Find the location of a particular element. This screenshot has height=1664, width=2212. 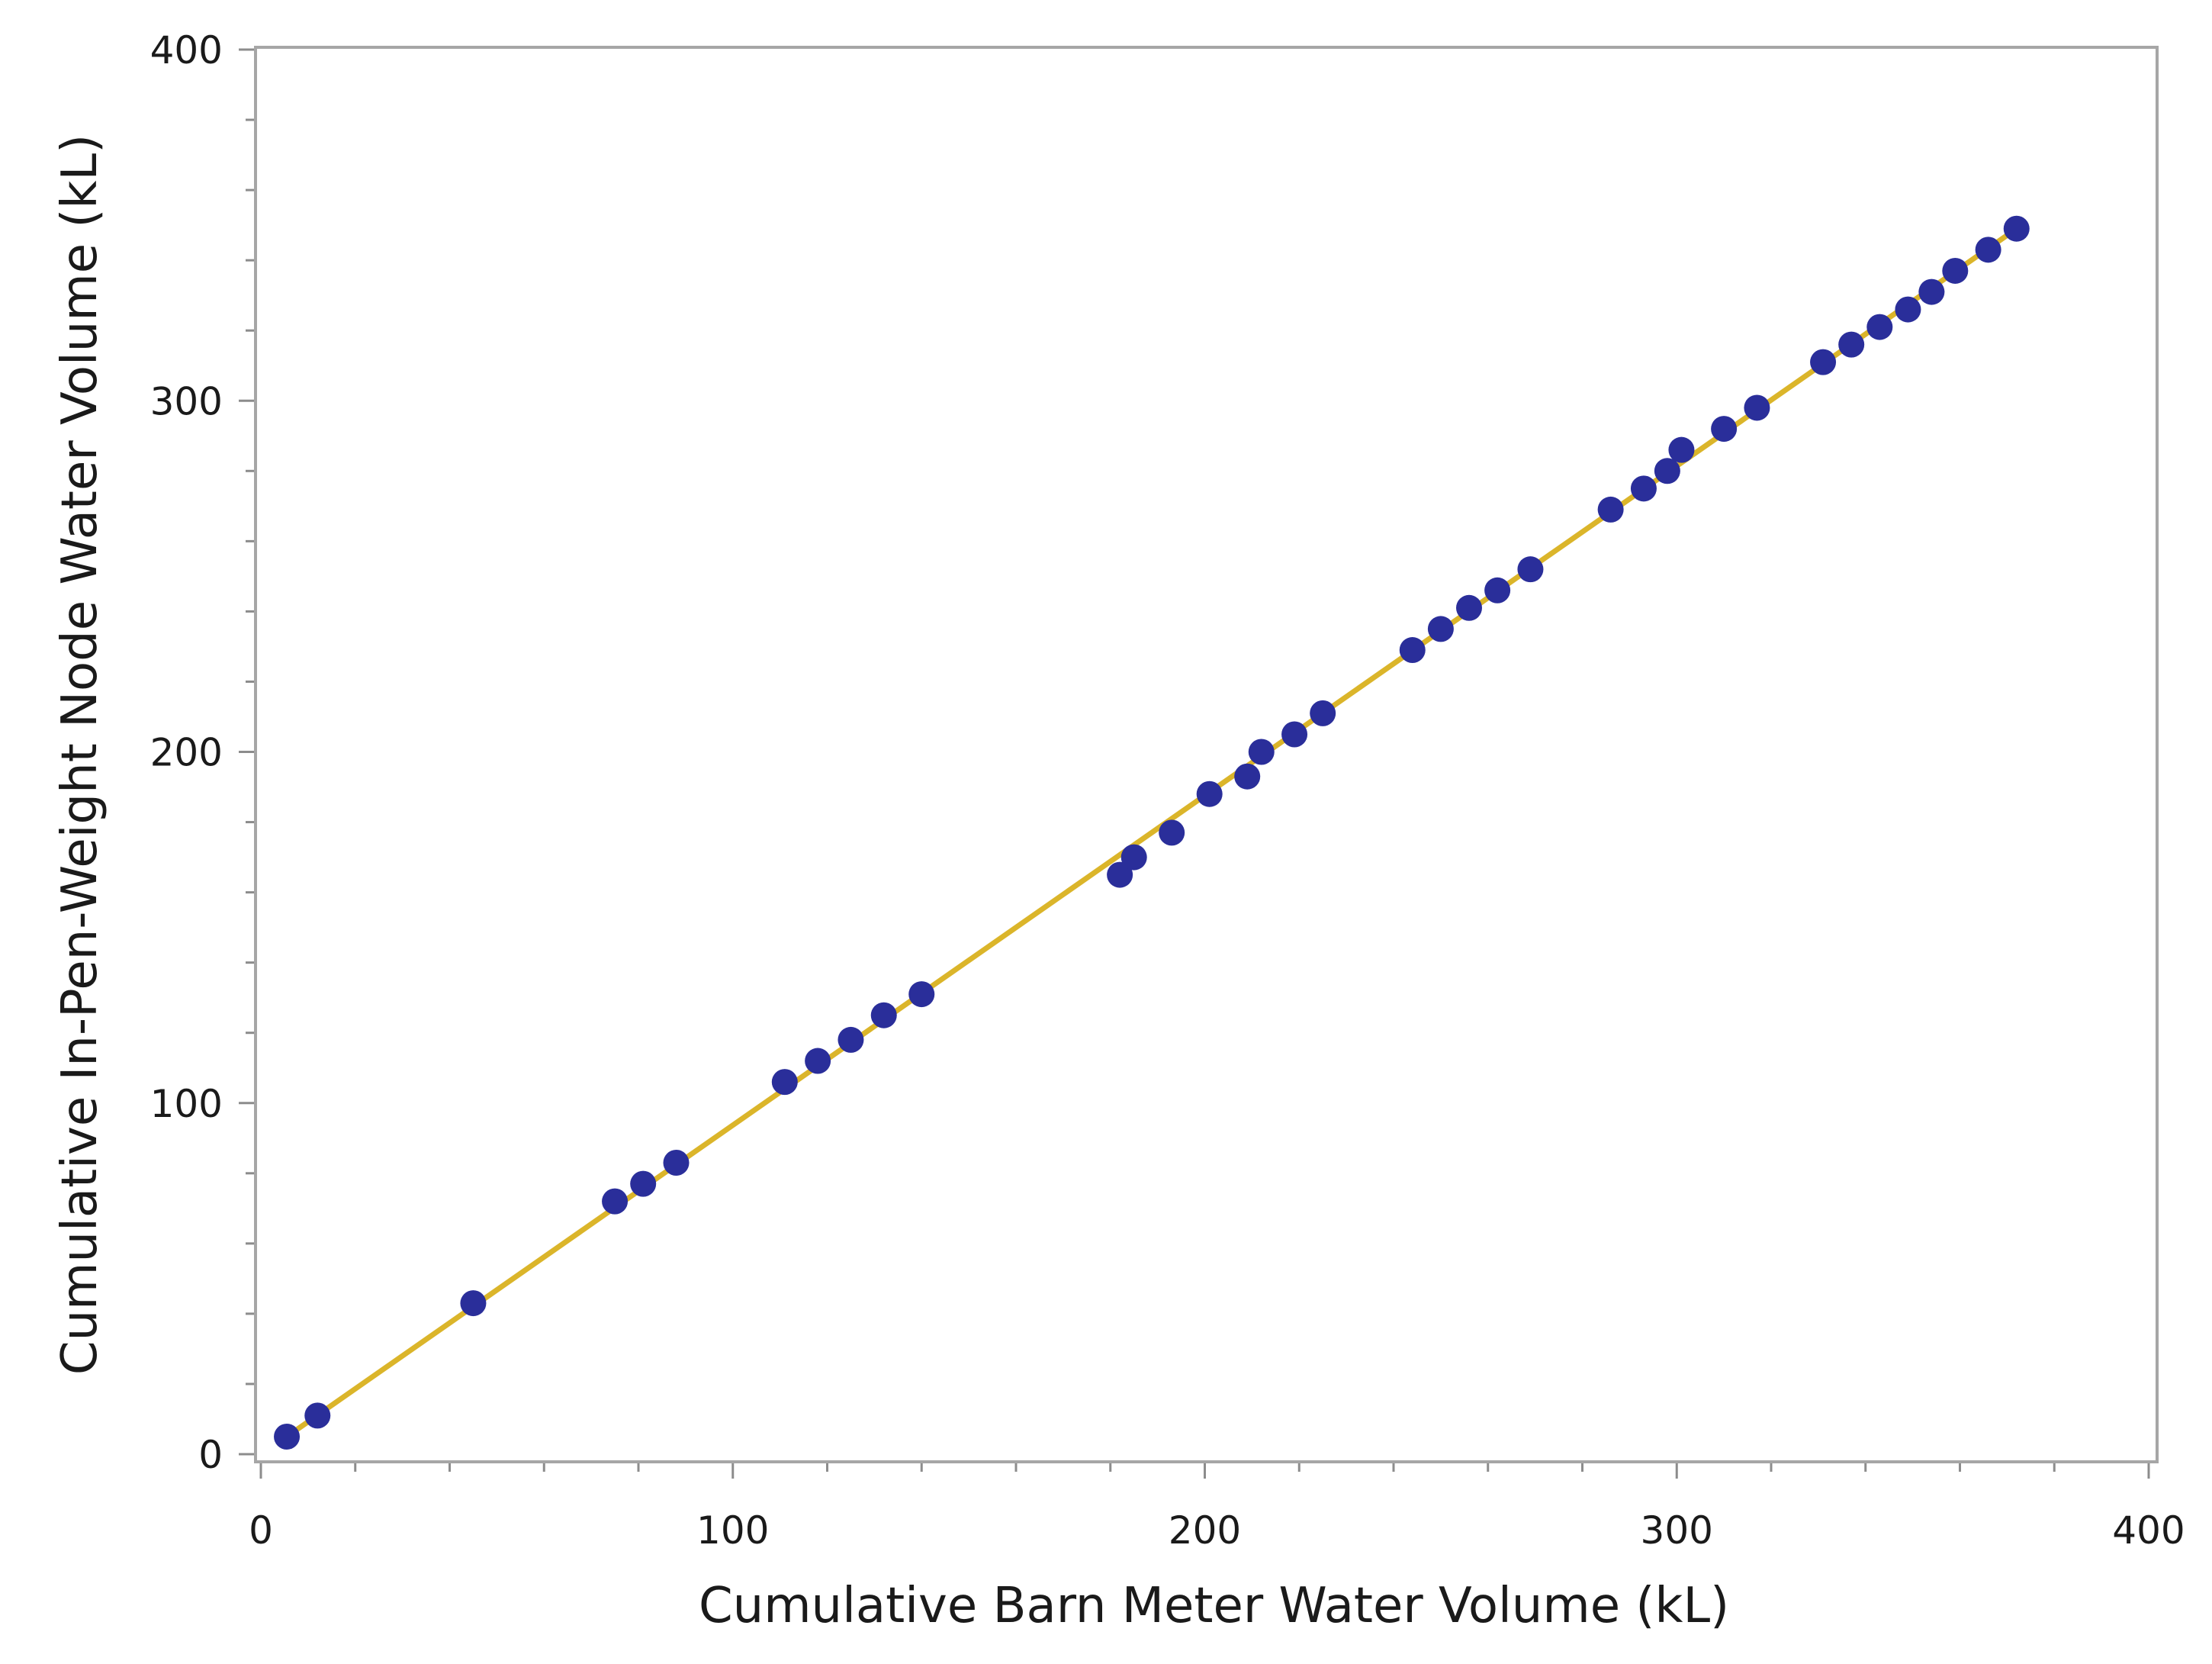

x-tick-label: 100 is located at coordinates (732, 1530).